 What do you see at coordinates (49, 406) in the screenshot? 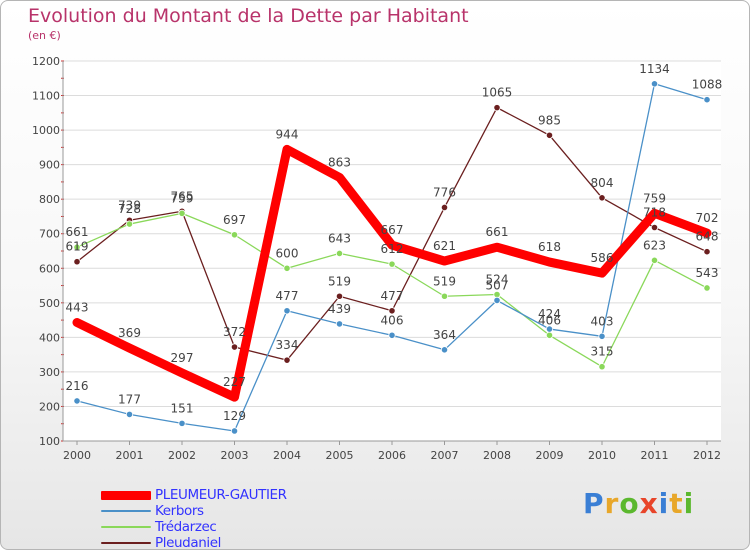
I see `y-tick-label: 200` at bounding box center [49, 406].